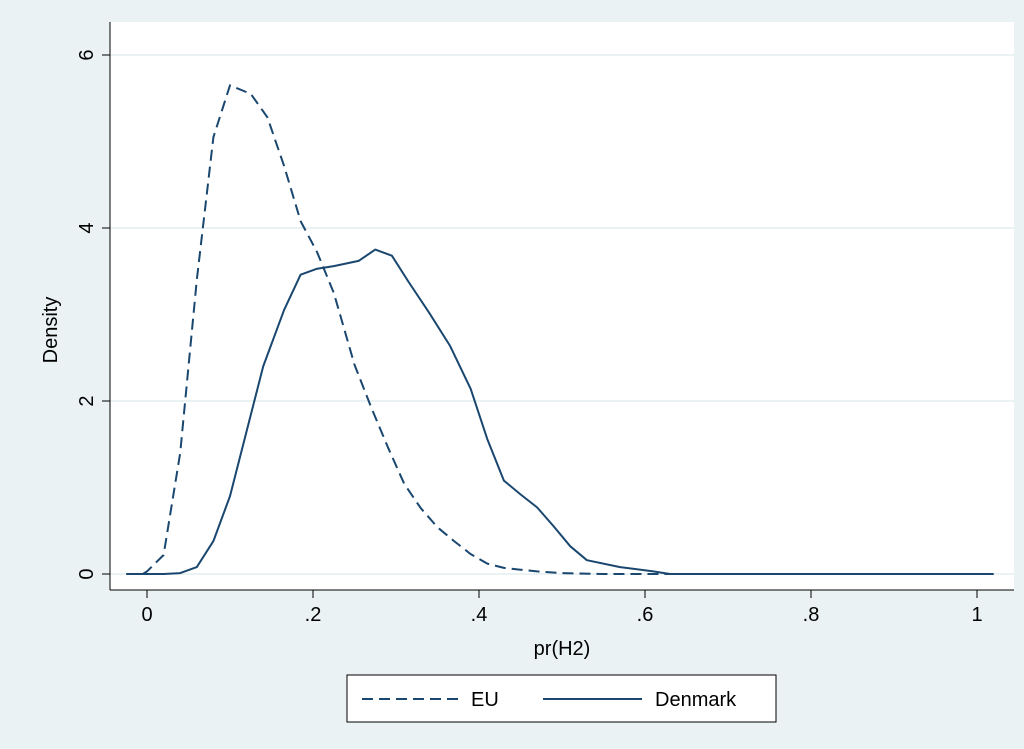  I want to click on y-tick-label: 6, so click(87, 54).